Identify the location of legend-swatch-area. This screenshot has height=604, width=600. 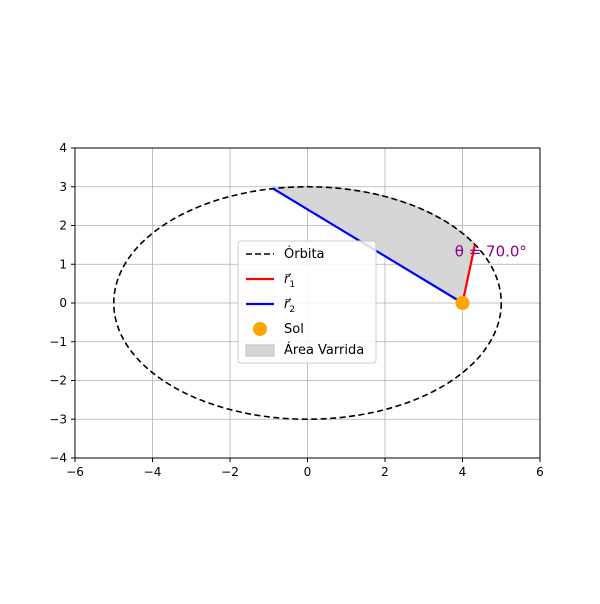
(260, 350).